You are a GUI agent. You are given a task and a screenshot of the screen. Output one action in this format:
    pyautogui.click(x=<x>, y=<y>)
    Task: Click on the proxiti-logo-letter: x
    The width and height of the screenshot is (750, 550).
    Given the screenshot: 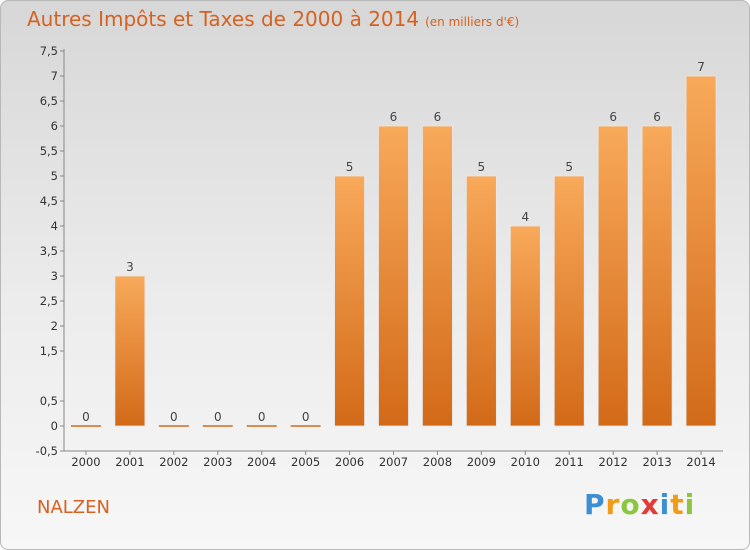 What is the action you would take?
    pyautogui.click(x=650, y=504)
    